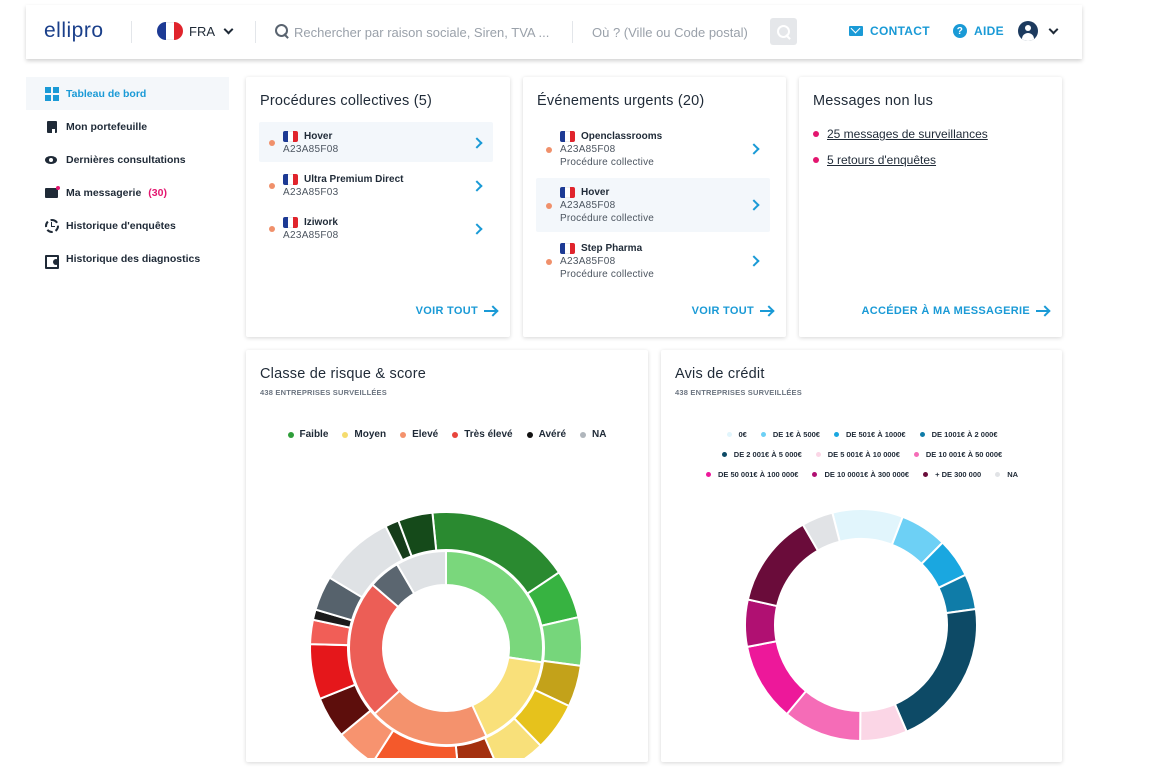 The height and width of the screenshot is (768, 1152). I want to click on message-label: 5 retours d'enquêtes, so click(882, 160).